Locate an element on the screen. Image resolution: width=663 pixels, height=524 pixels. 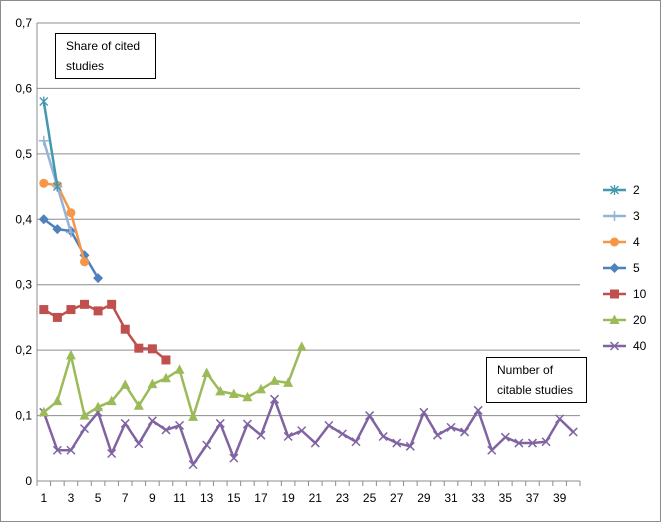
x-tick-label: 35 is located at coordinates (506, 498).